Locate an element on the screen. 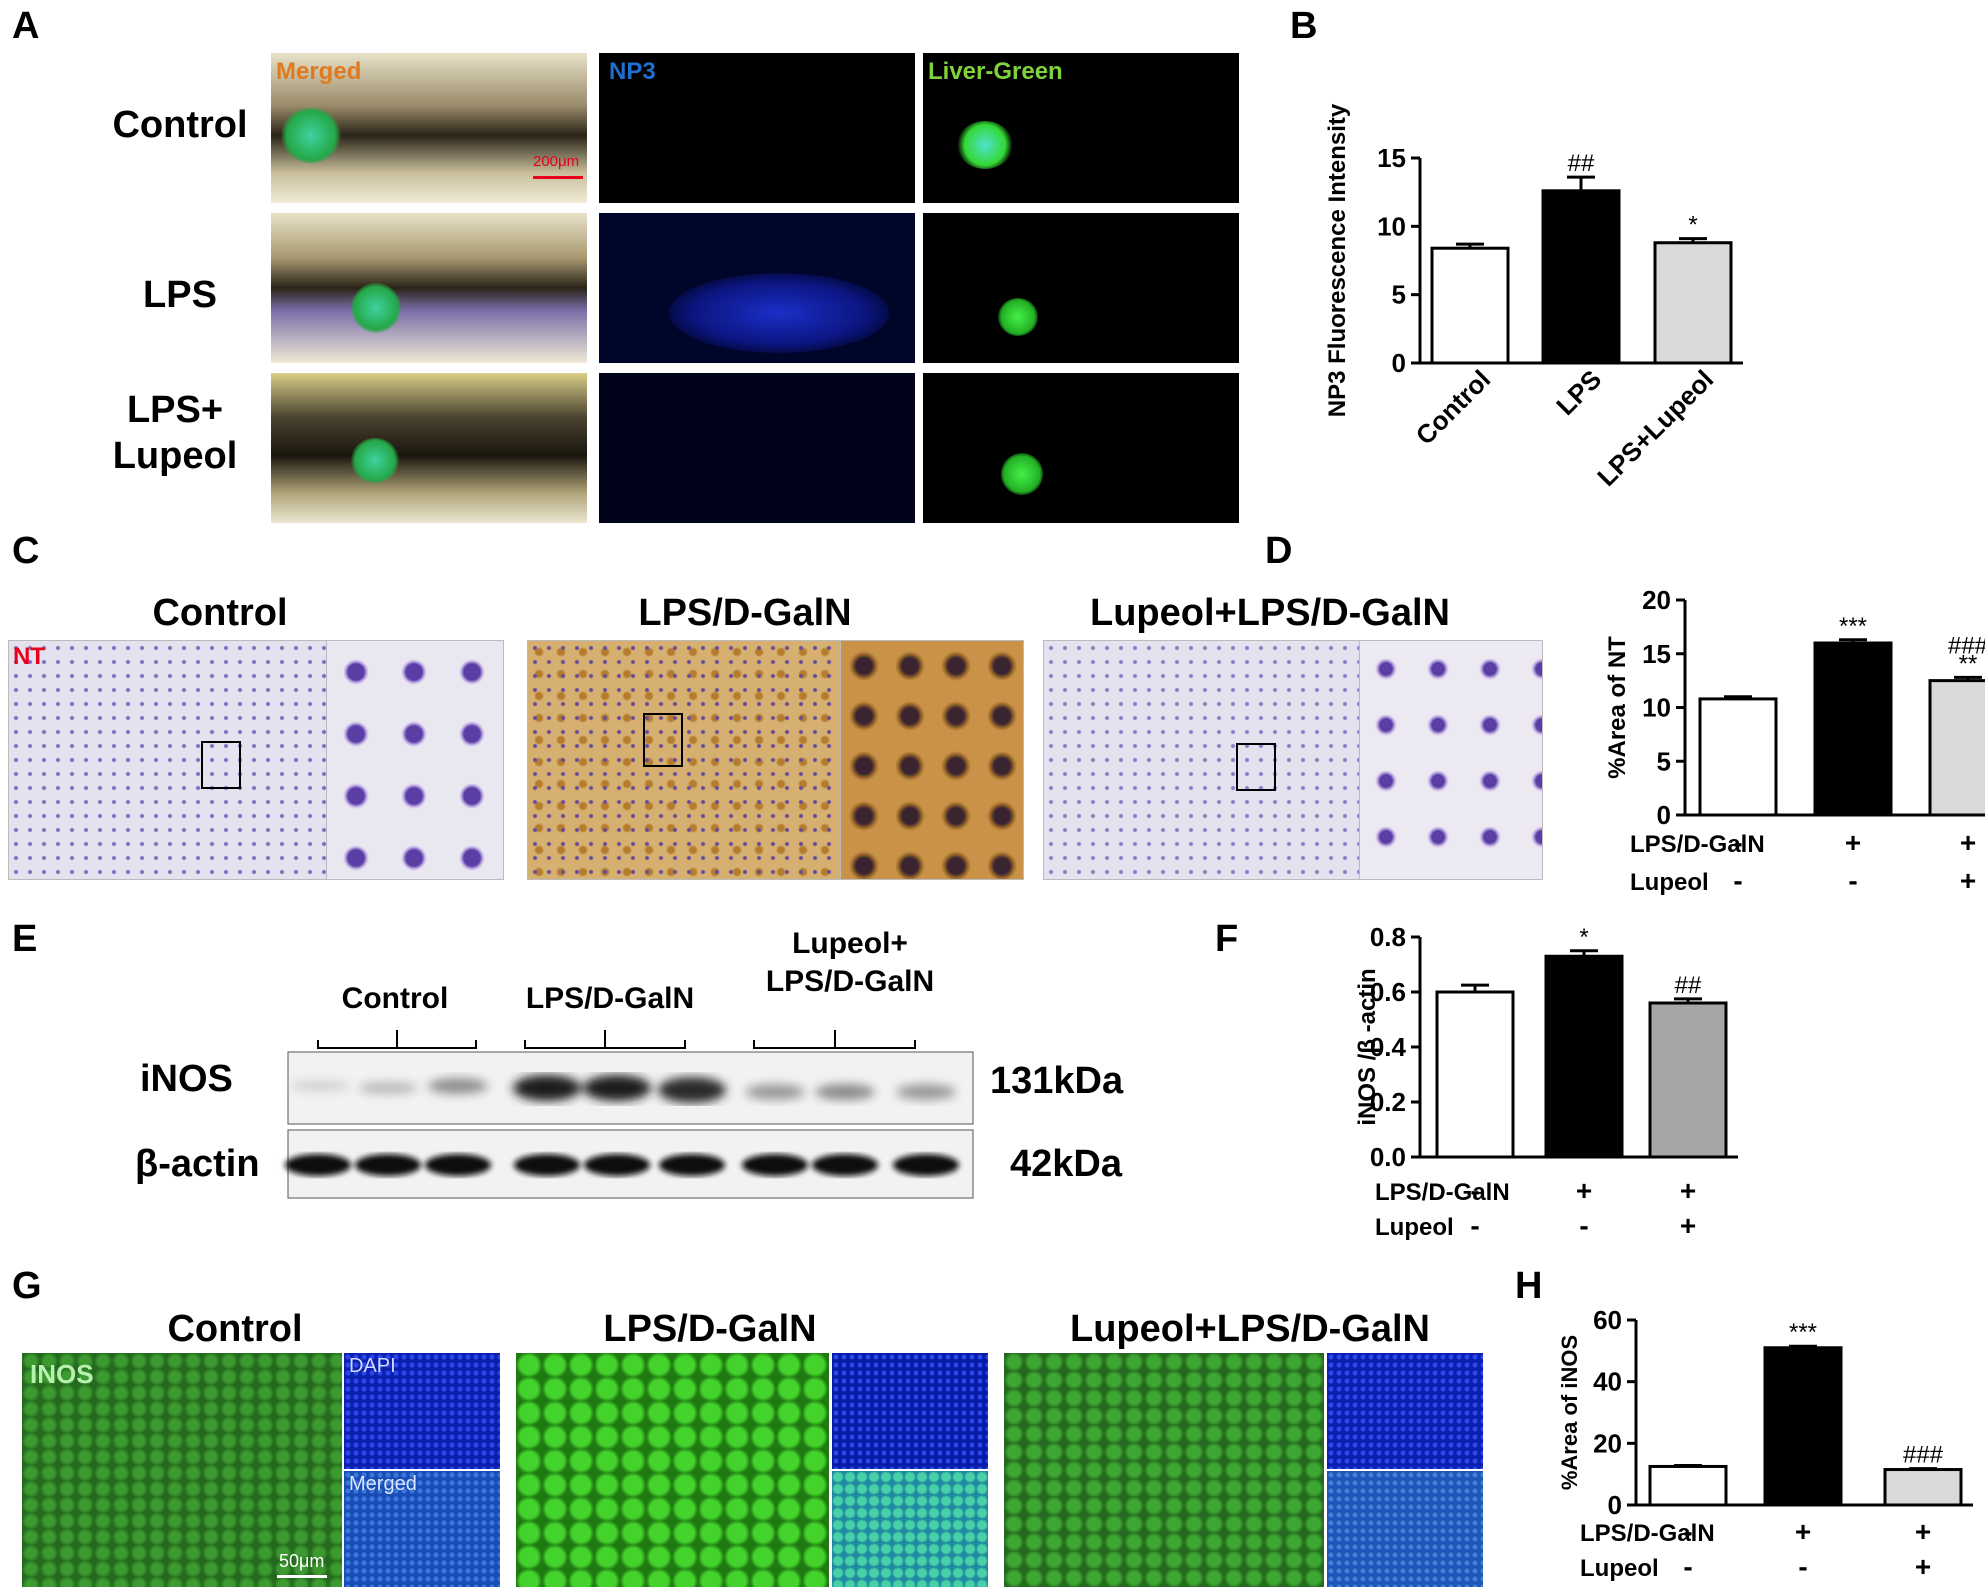 Image resolution: width=1985 pixels, height=1596 pixels. zebrafish-merged-lps is located at coordinates (429, 288).